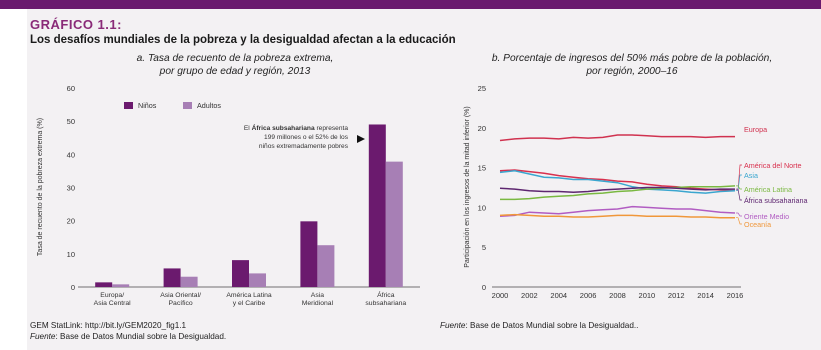 The width and height of the screenshot is (821, 350). I want to click on chart-a-y-tick-label: 60, so click(71, 88).